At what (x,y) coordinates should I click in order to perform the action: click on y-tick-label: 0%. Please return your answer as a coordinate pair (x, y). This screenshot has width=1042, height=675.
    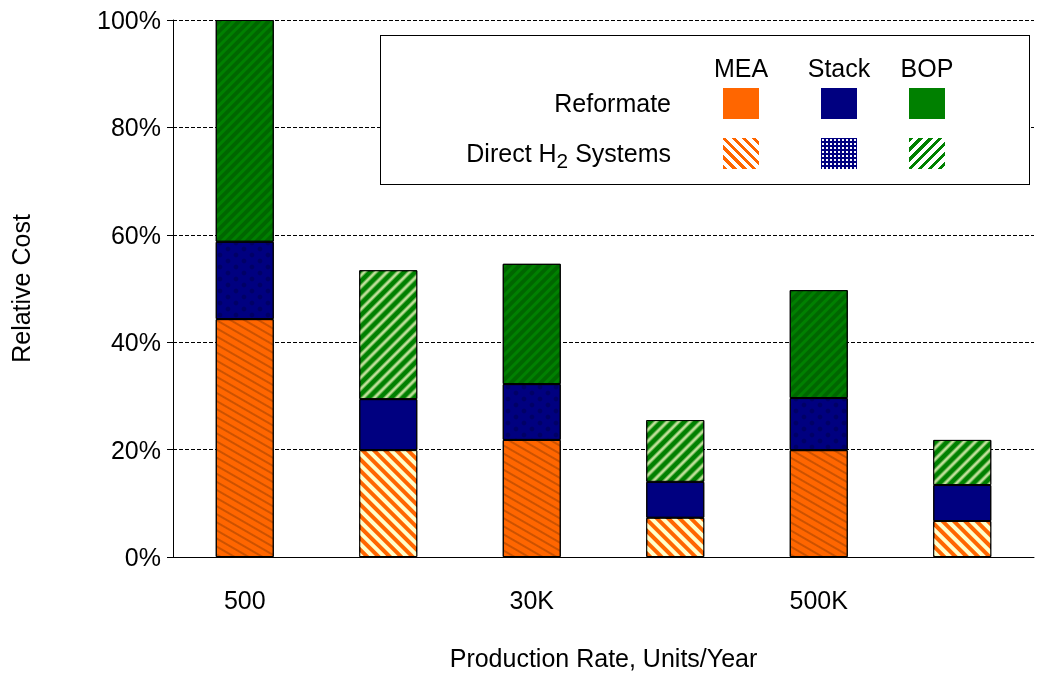
    Looking at the image, I should click on (142, 557).